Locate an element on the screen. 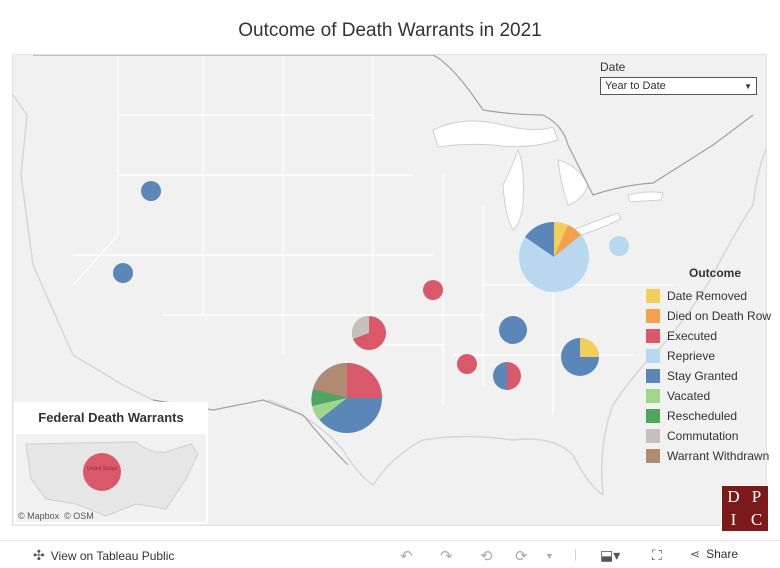 Image resolution: width=780 pixels, height=568 pixels. marker-mississippi is located at coordinates (467, 364).